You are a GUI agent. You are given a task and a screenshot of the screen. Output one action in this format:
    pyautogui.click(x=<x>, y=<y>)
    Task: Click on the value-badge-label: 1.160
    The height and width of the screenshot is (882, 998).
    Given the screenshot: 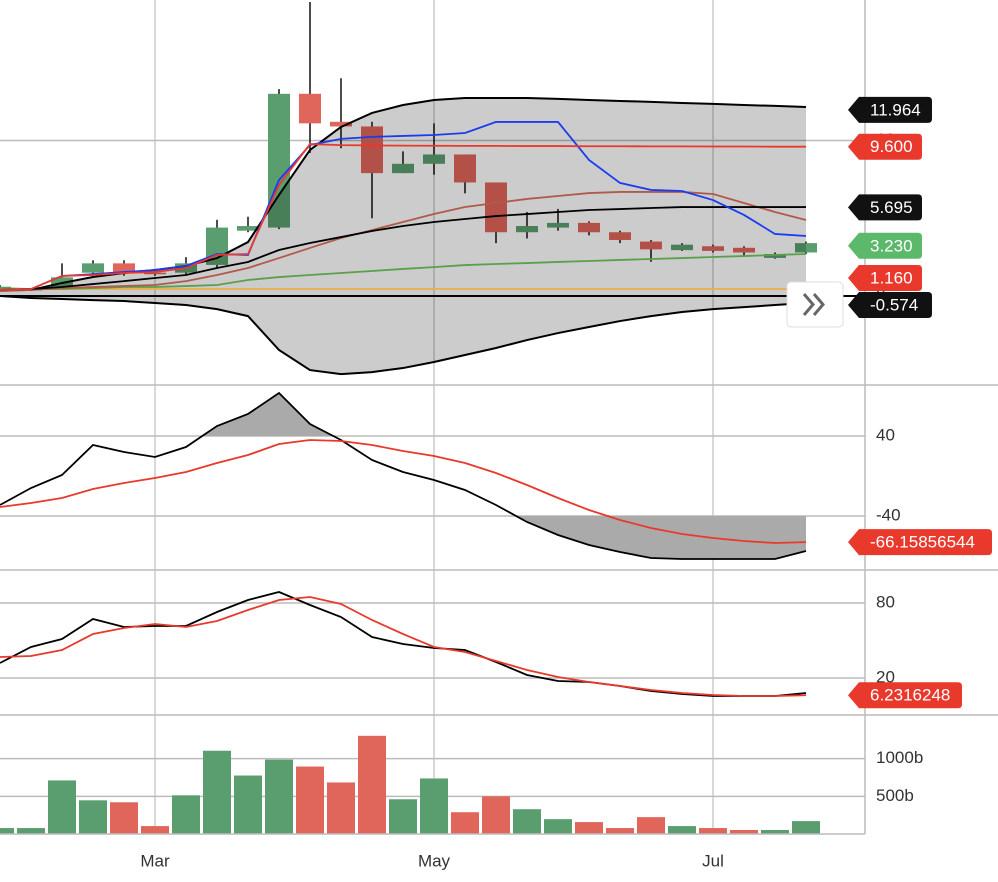 What is the action you would take?
    pyautogui.click(x=891, y=277)
    